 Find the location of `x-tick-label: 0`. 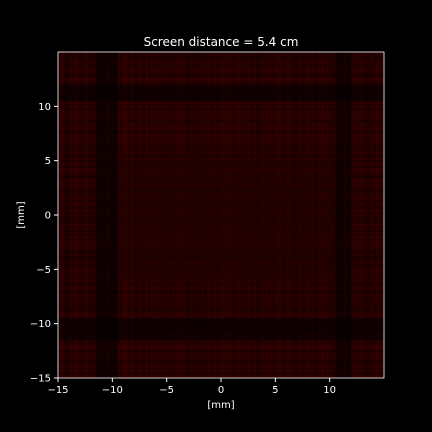

x-tick-label: 0 is located at coordinates (221, 390).